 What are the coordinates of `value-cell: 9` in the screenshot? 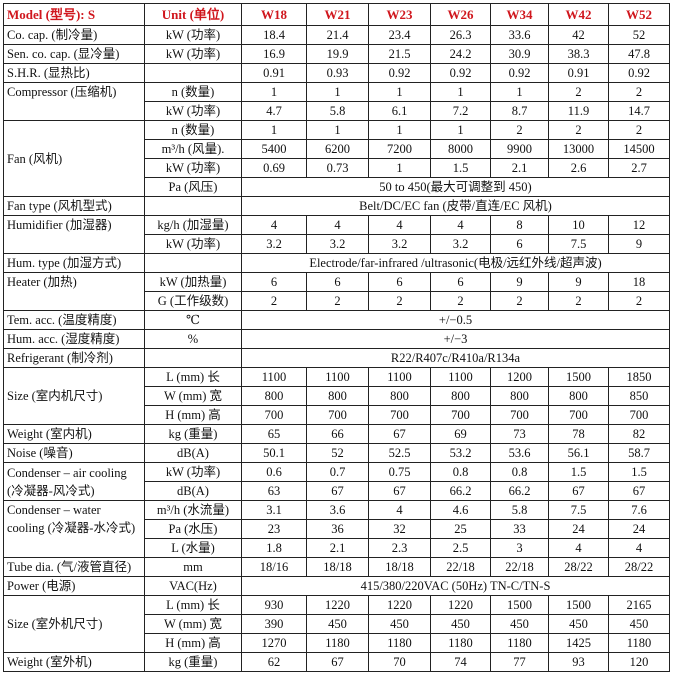 It's located at (578, 282).